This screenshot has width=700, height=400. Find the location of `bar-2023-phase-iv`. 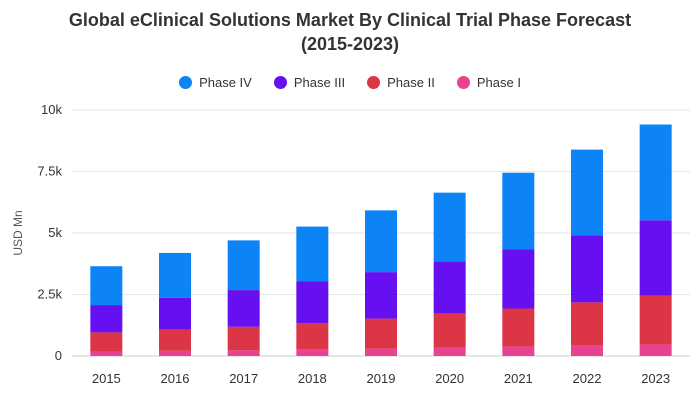

bar-2023-phase-iv is located at coordinates (655, 172).